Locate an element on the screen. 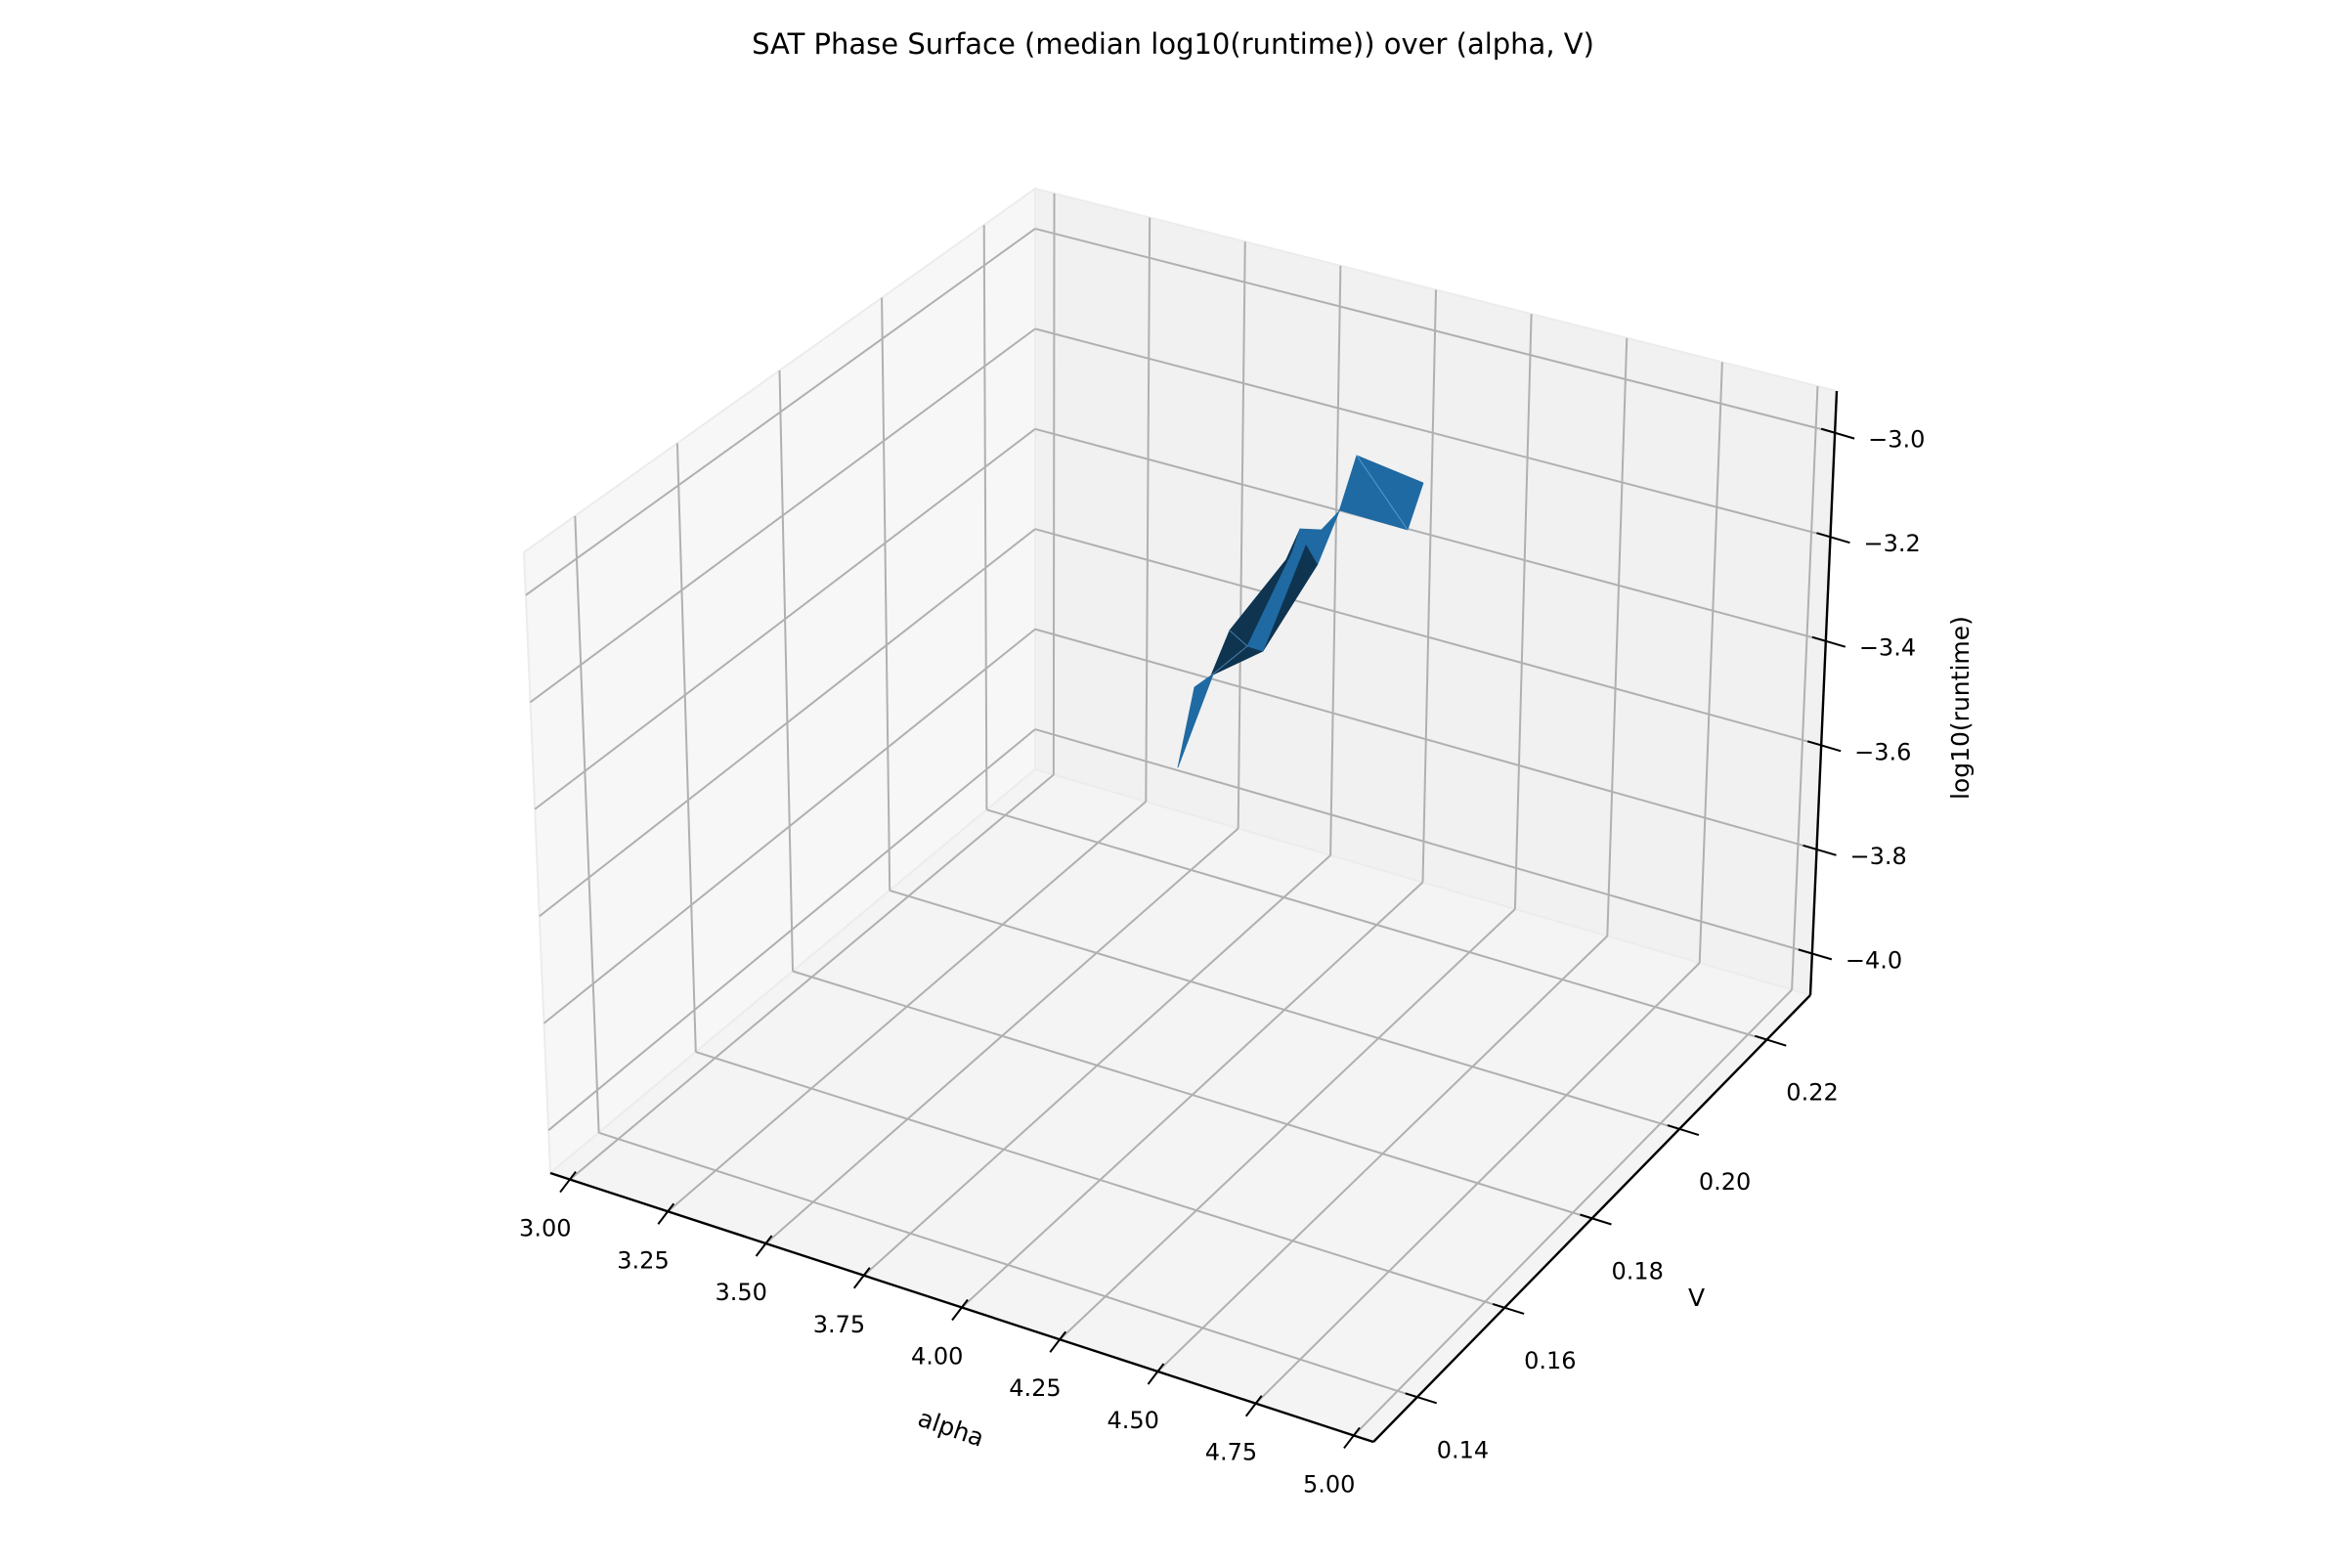  tick-label-alpha: 5.00 is located at coordinates (1329, 1484).